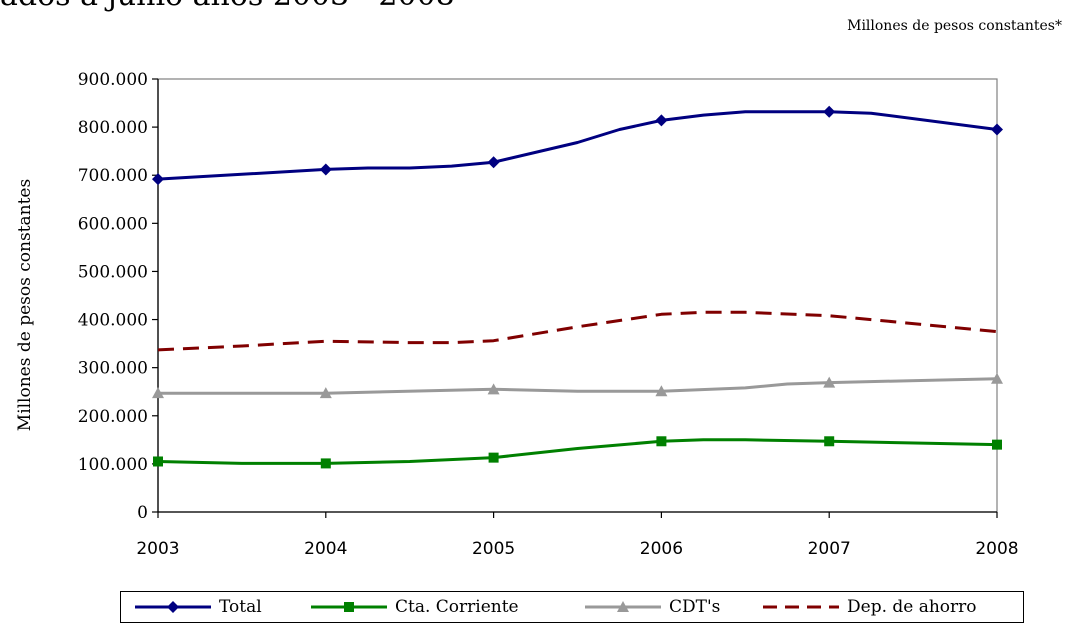 The height and width of the screenshot is (628, 1070). I want to click on legend-item-total: Total, so click(197, 607).